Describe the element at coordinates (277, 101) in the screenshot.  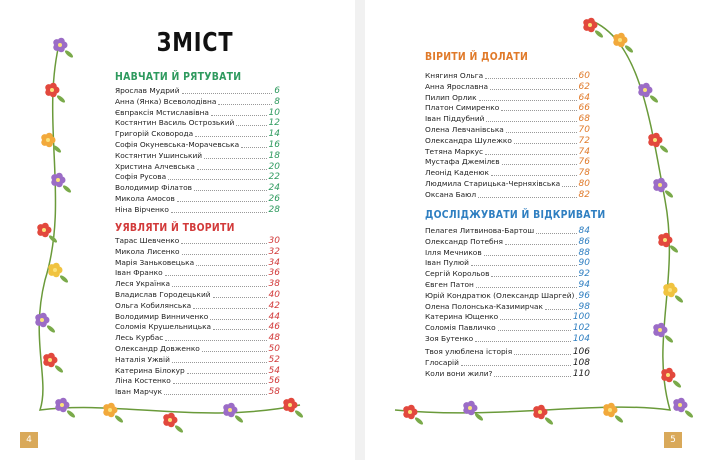
I see `entry-page: 8` at that location.